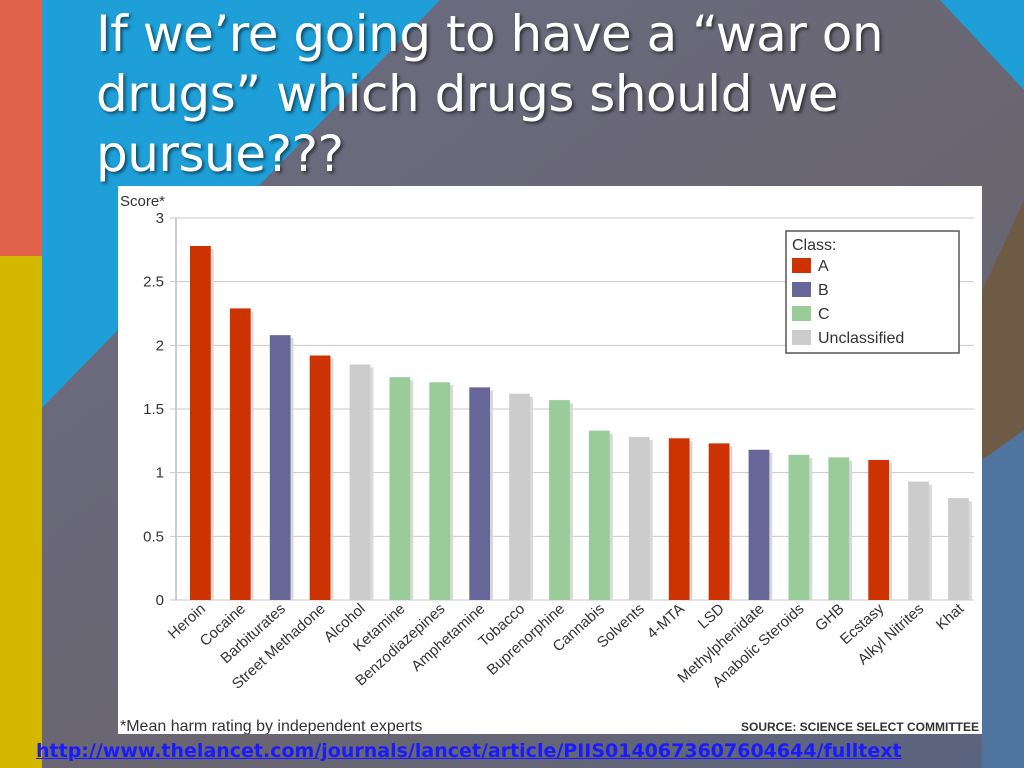 This screenshot has width=1024, height=768. Describe the element at coordinates (918, 540) in the screenshot. I see `bar-alkyl-nitrites` at that location.